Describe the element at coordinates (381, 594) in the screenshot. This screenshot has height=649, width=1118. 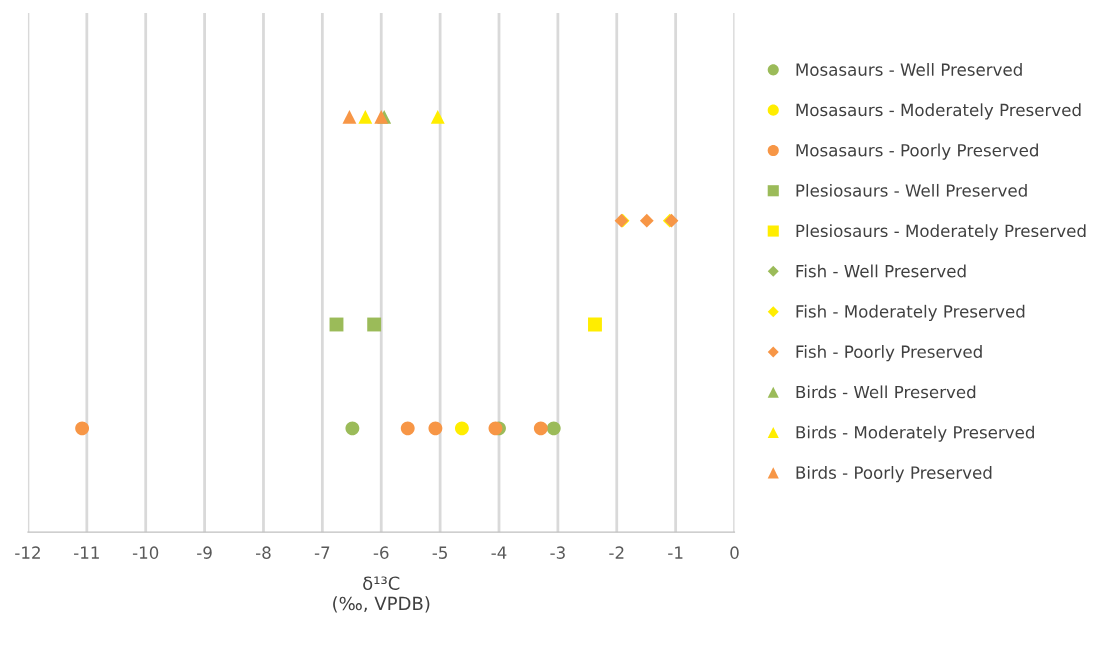
I see `x-axis-title: δ¹³C (‰, VPDB)` at that location.